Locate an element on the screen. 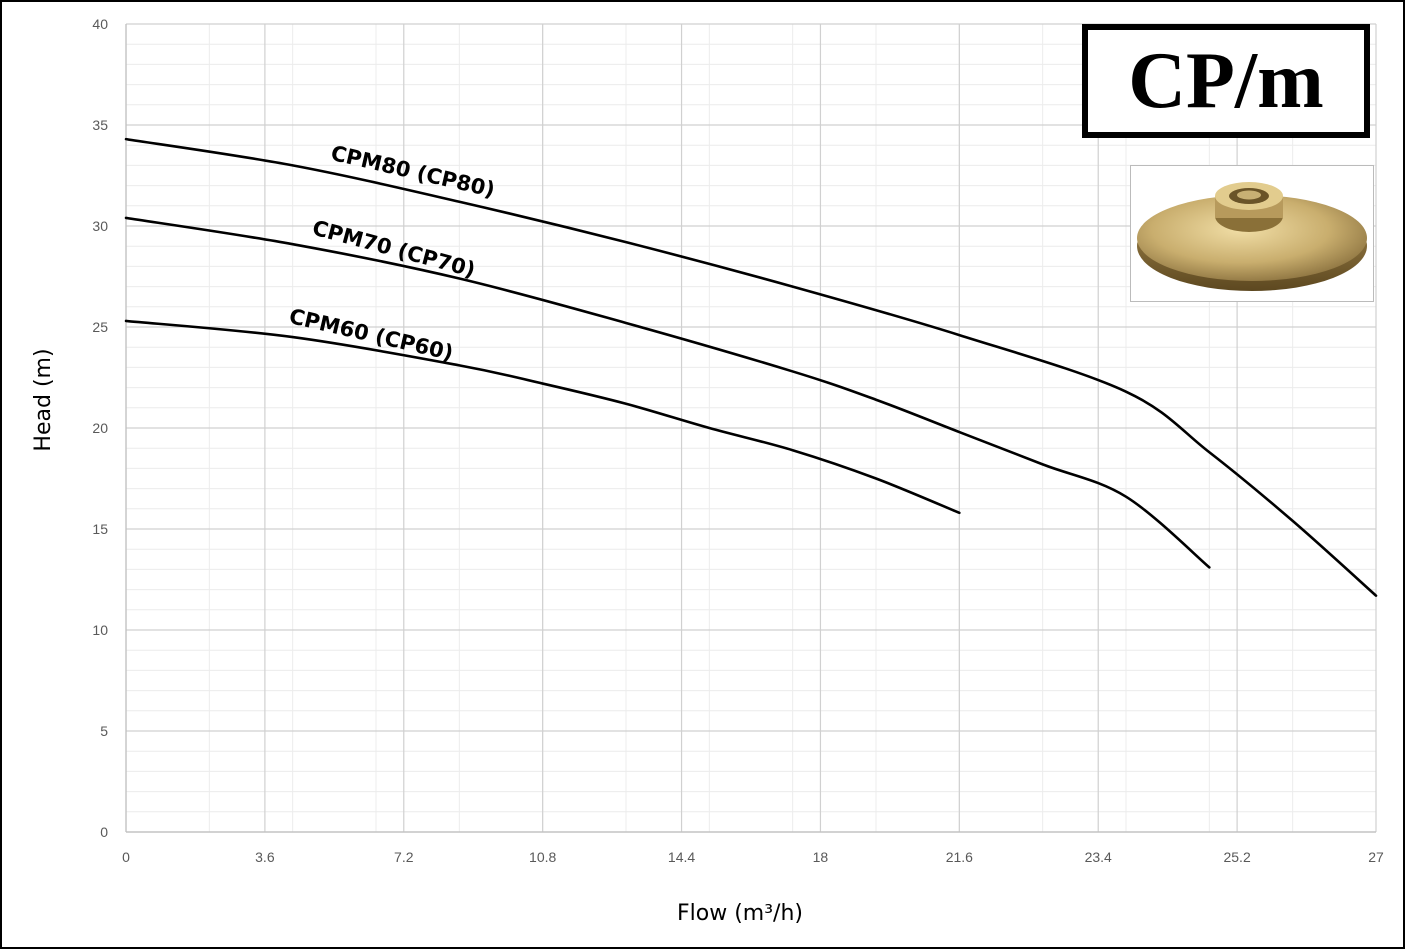  x-tick-label: 10.8 is located at coordinates (542, 857).